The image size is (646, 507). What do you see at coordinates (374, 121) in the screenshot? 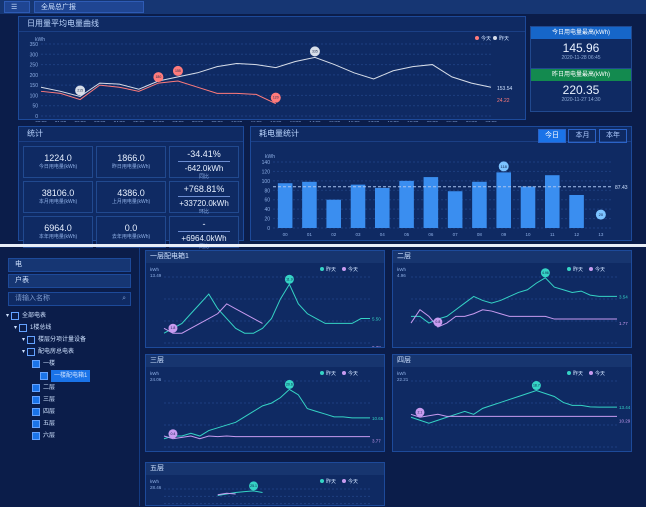
I see `x-tick-label: 17:00` at bounding box center [374, 121].